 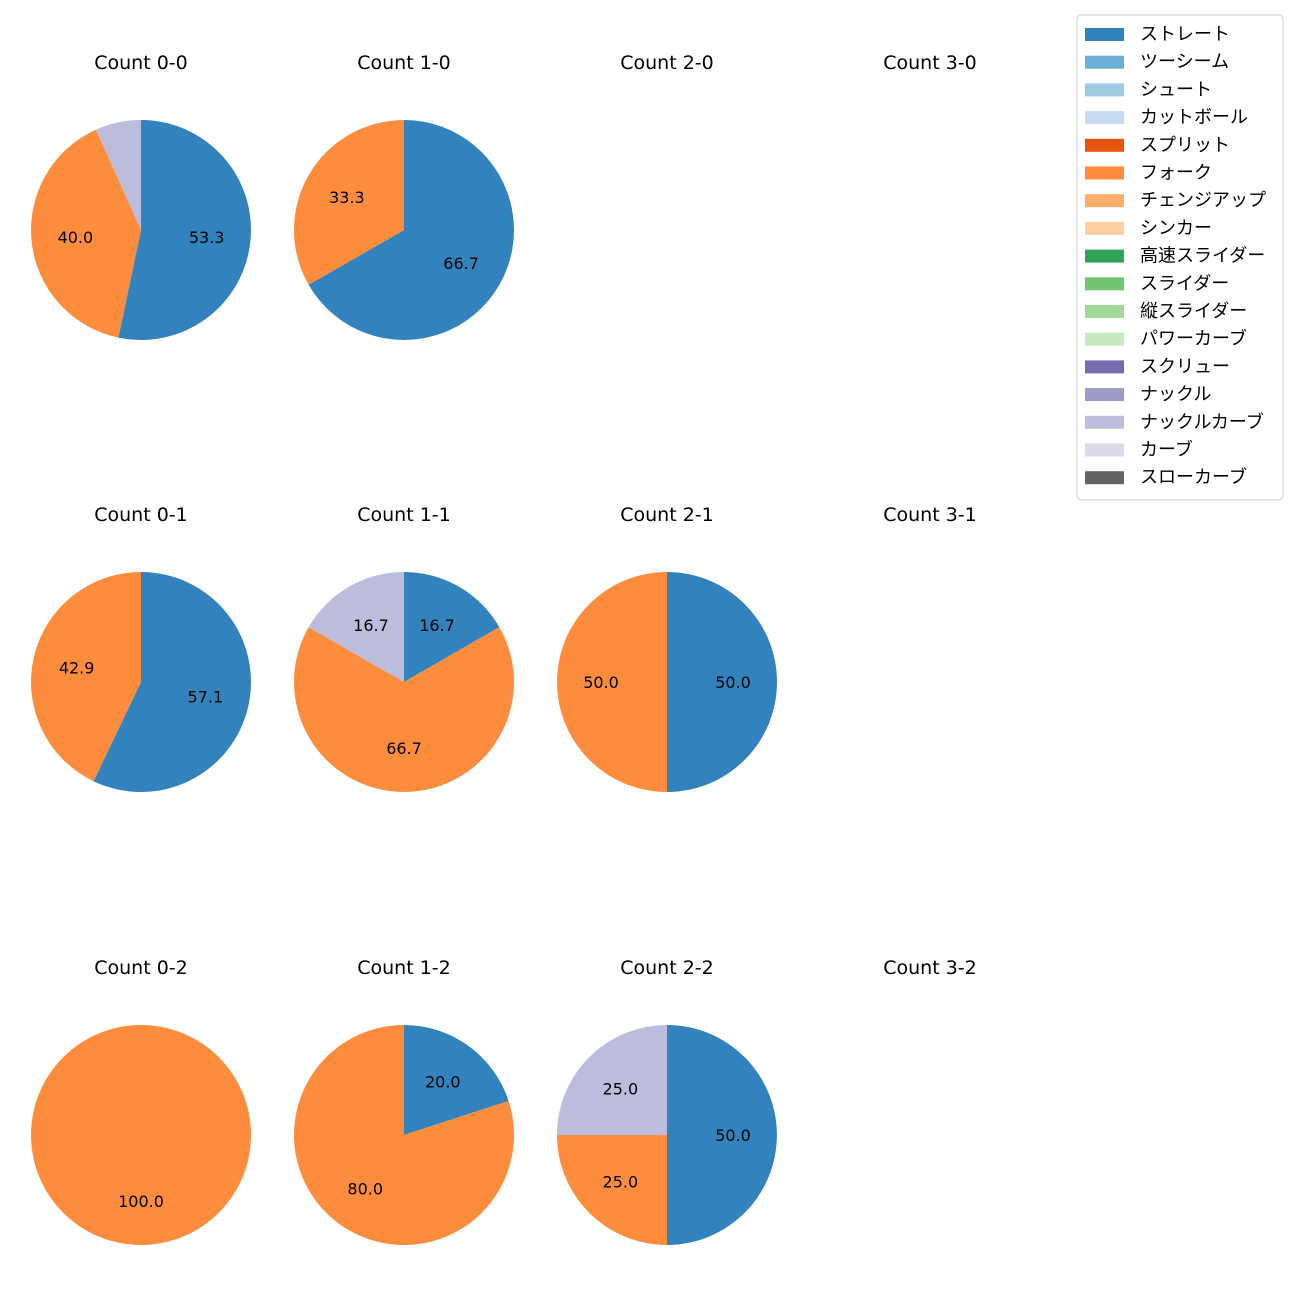 What do you see at coordinates (404, 515) in the screenshot?
I see `panel-title: Count 1-1` at bounding box center [404, 515].